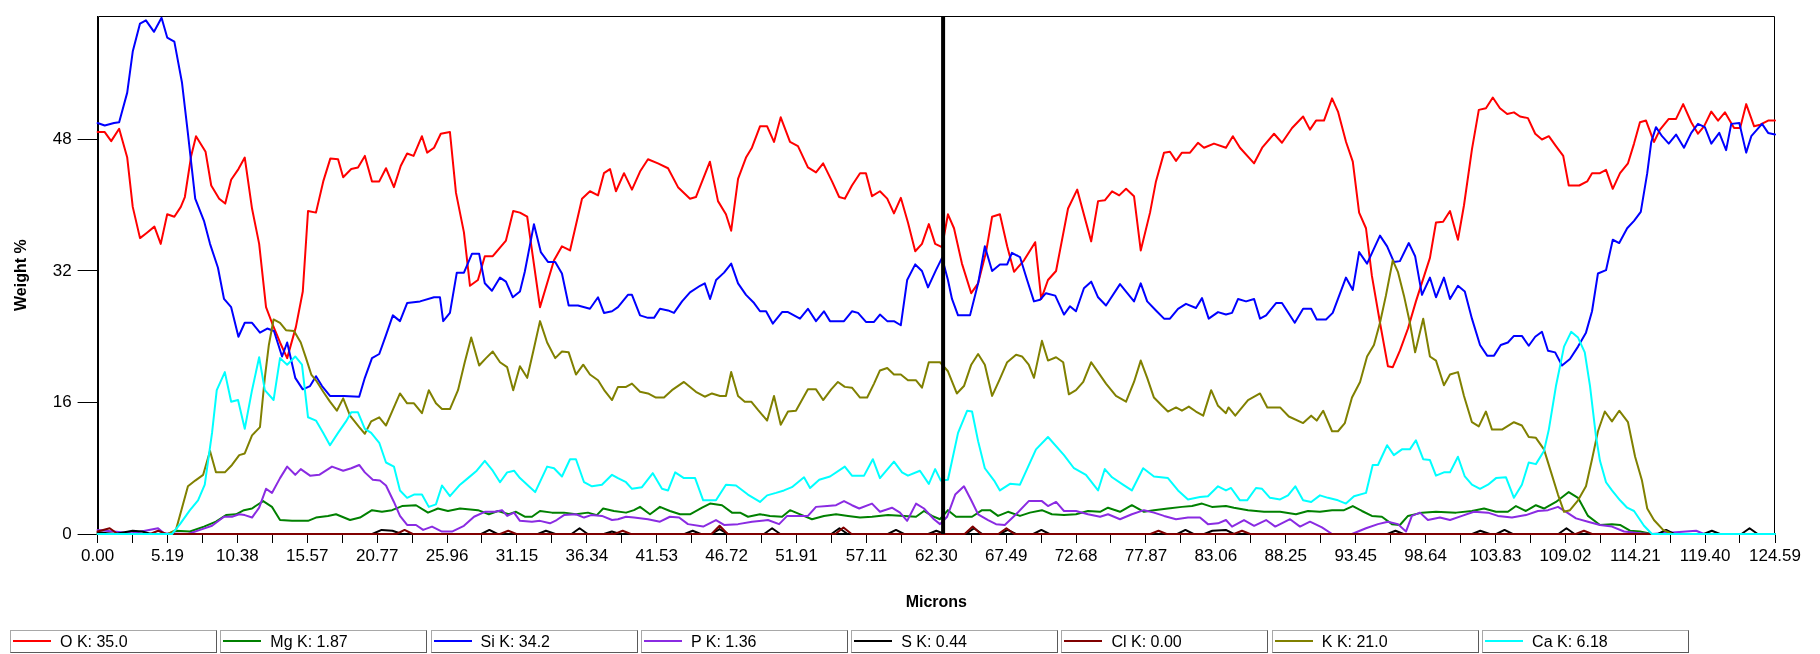 The width and height of the screenshot is (1820, 654). What do you see at coordinates (62, 270) in the screenshot?
I see `y-tick-label: 32` at bounding box center [62, 270].